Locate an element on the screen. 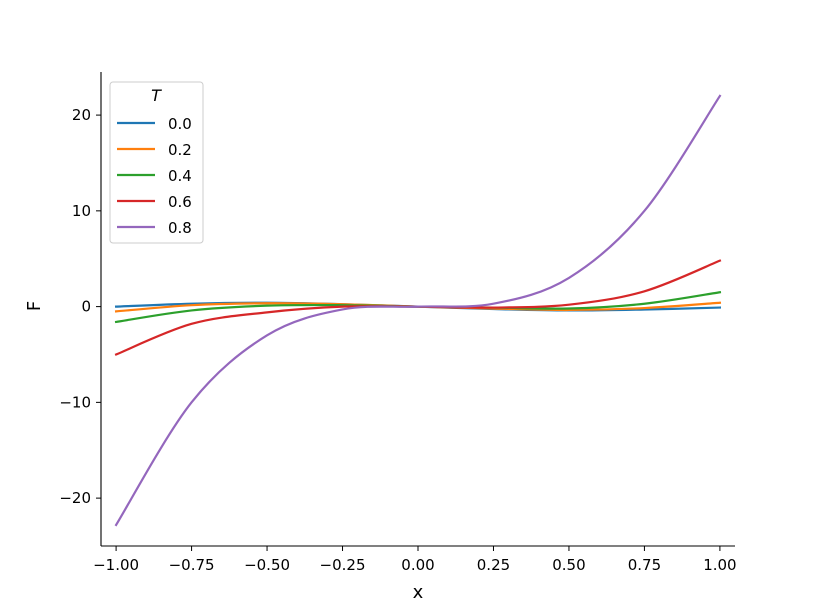 This screenshot has height=613, width=817. x-tick-label: 0.00 is located at coordinates (417, 565).